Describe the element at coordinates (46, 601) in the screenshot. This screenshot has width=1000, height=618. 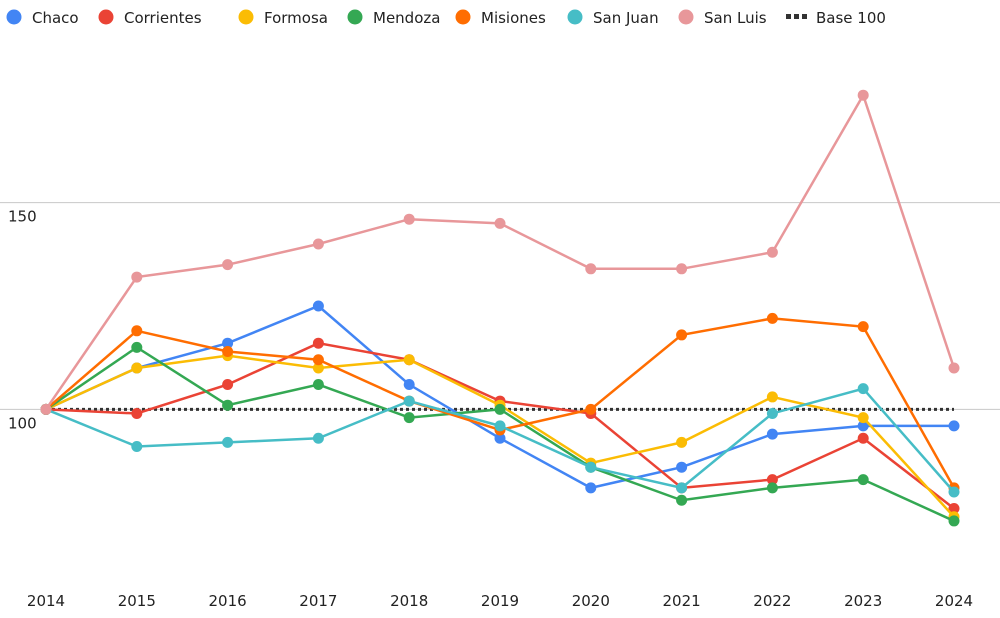
I see `x-tick-label: 2014` at that location.